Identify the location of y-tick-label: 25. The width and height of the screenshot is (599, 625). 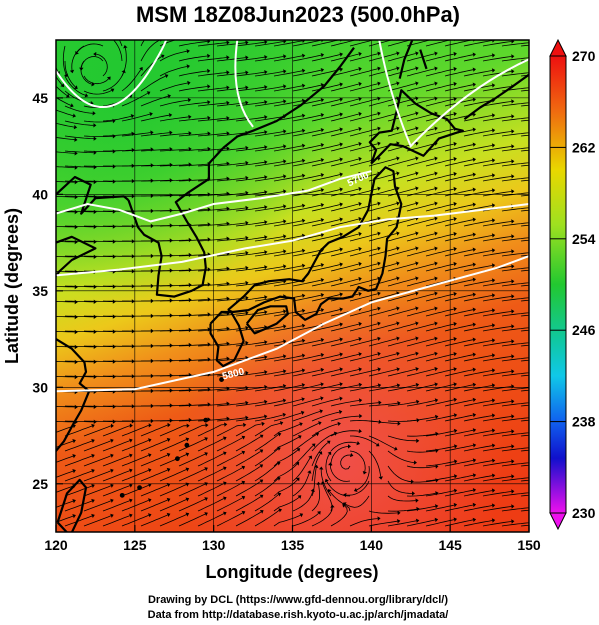
(40, 484).